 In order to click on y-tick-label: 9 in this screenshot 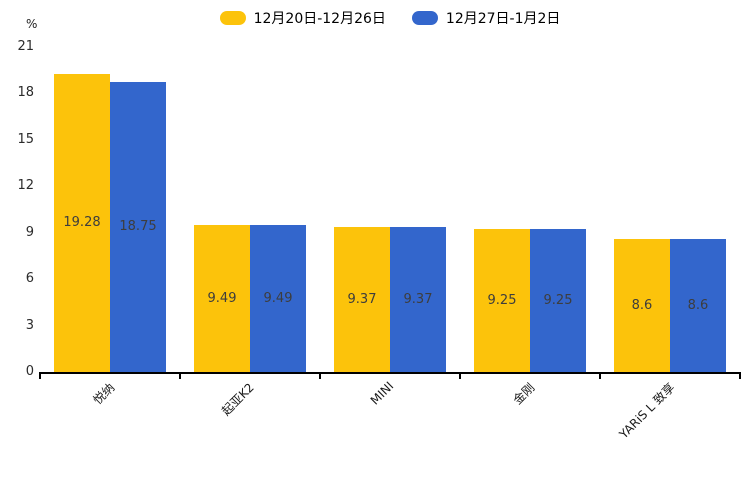, I will do `click(29, 232)`.